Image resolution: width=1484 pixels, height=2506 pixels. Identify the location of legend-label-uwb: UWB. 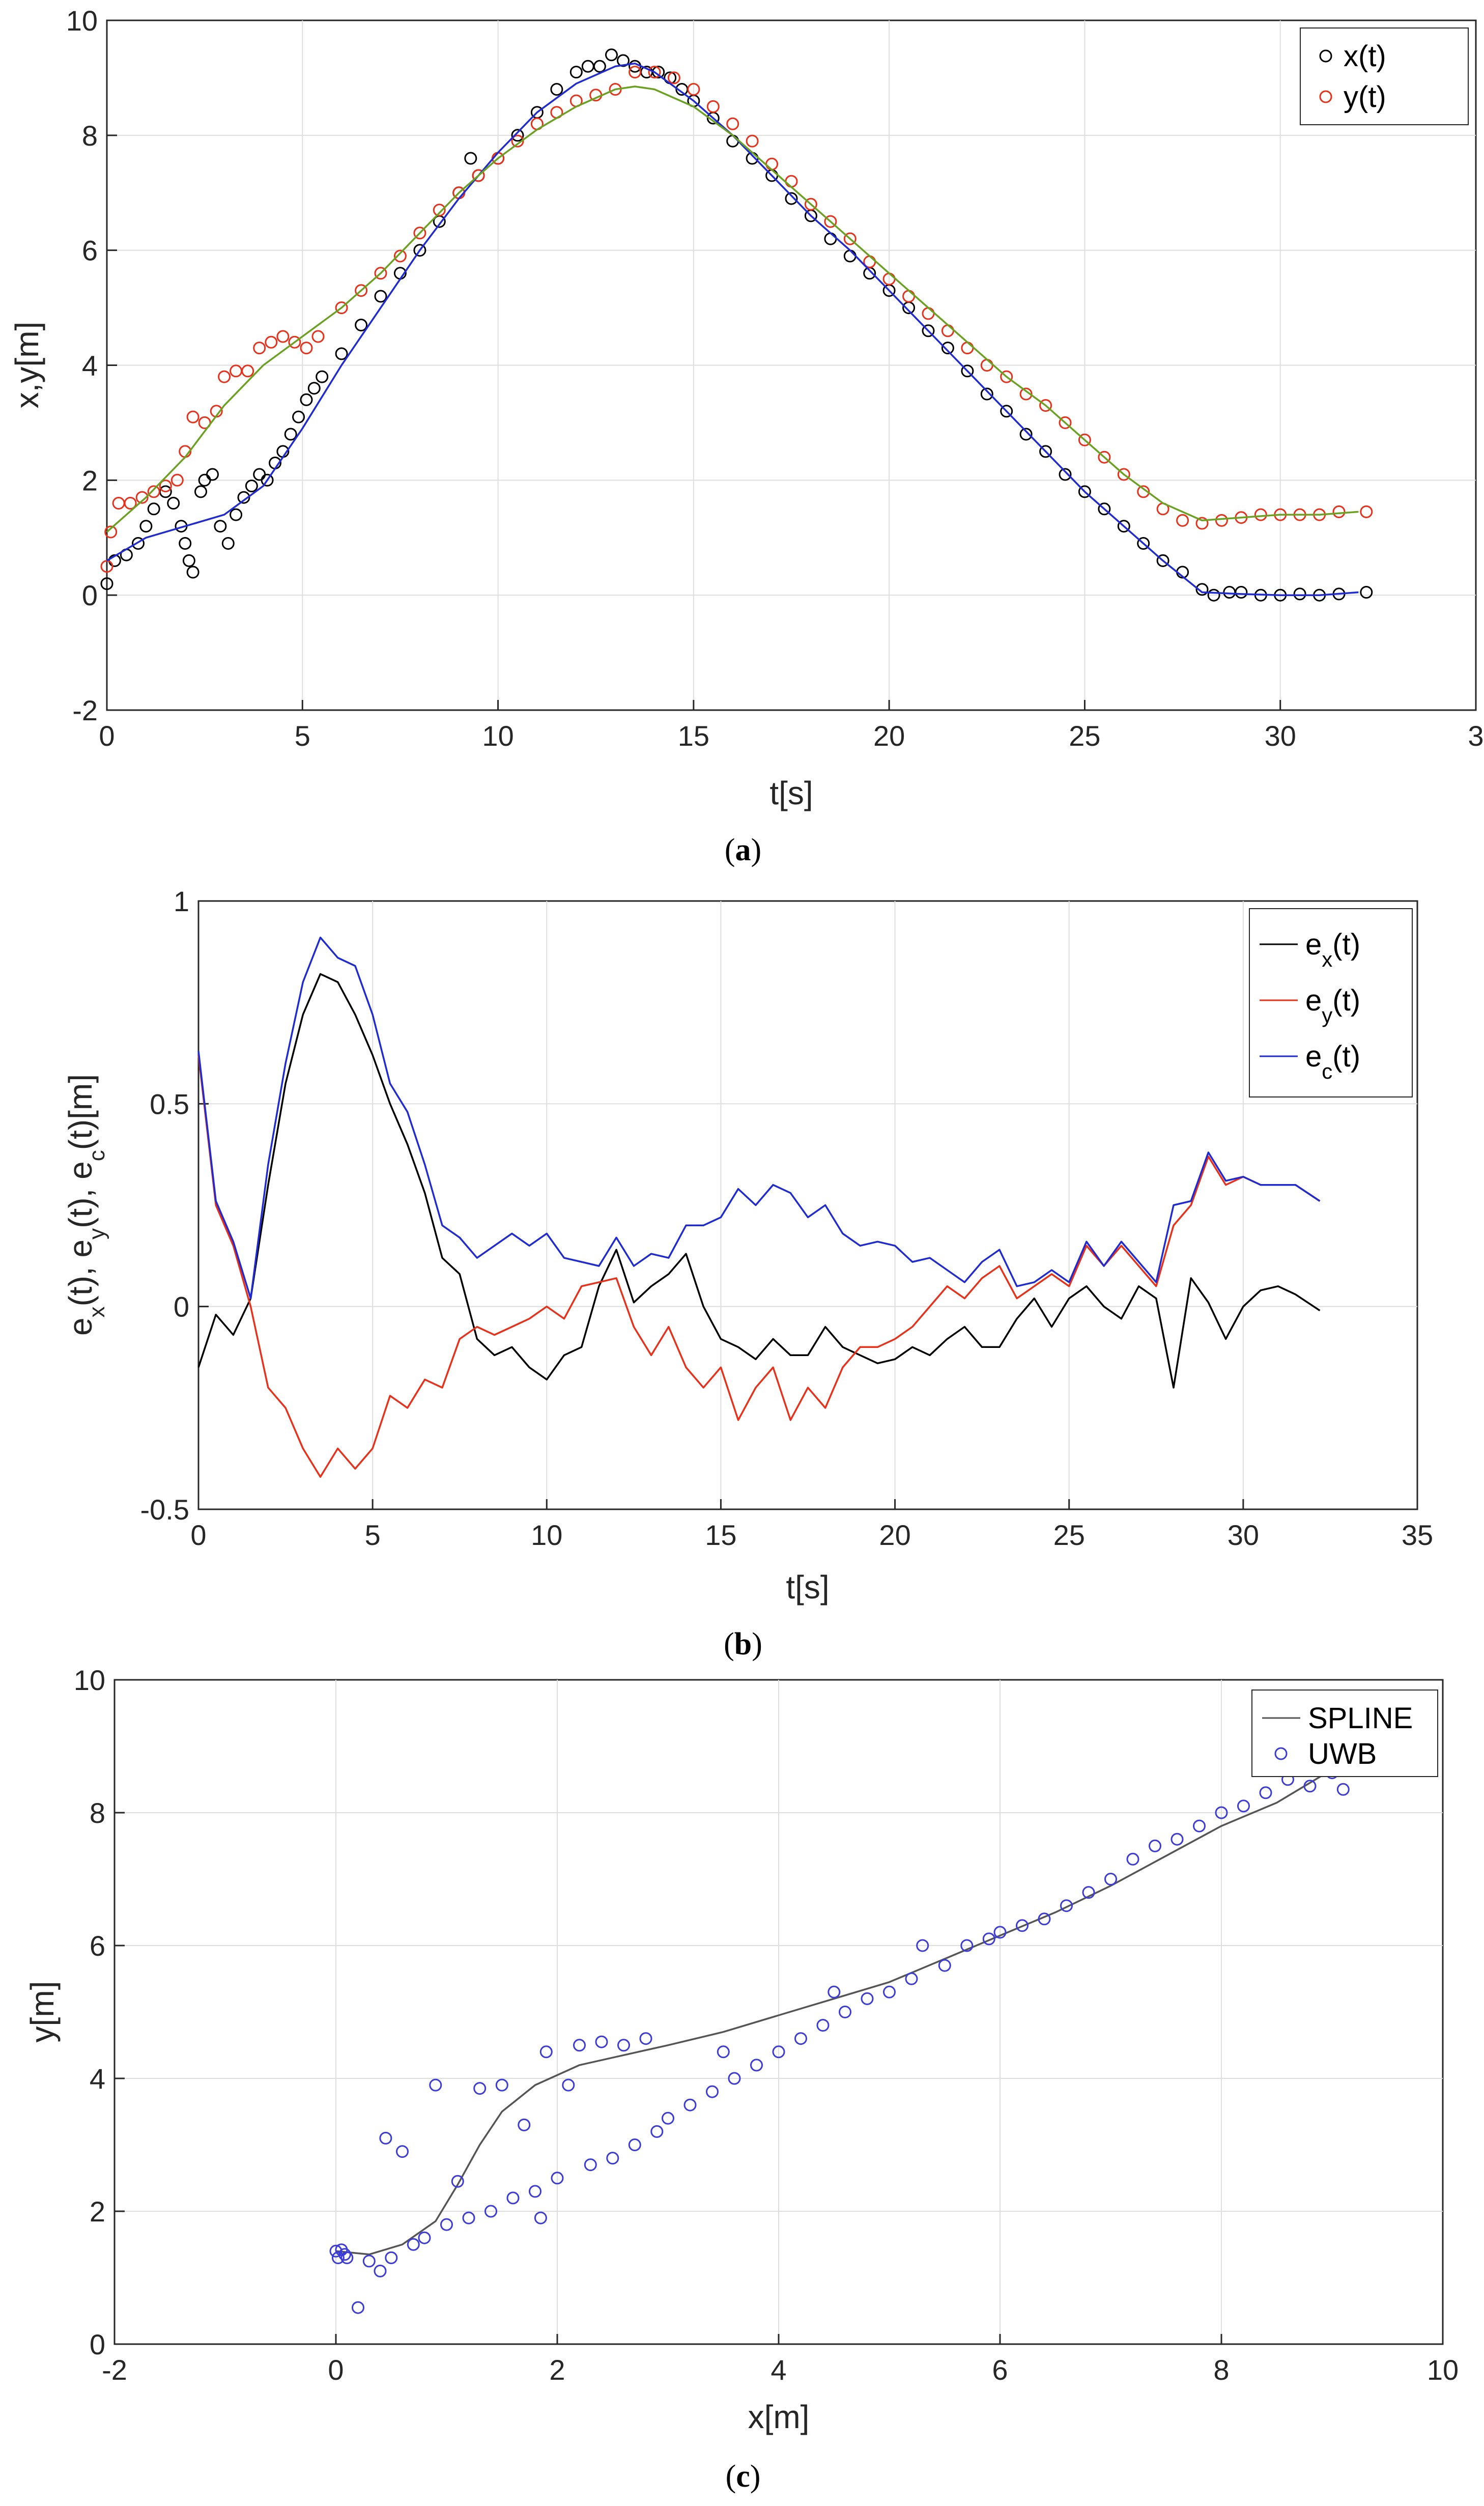
(1343, 1753).